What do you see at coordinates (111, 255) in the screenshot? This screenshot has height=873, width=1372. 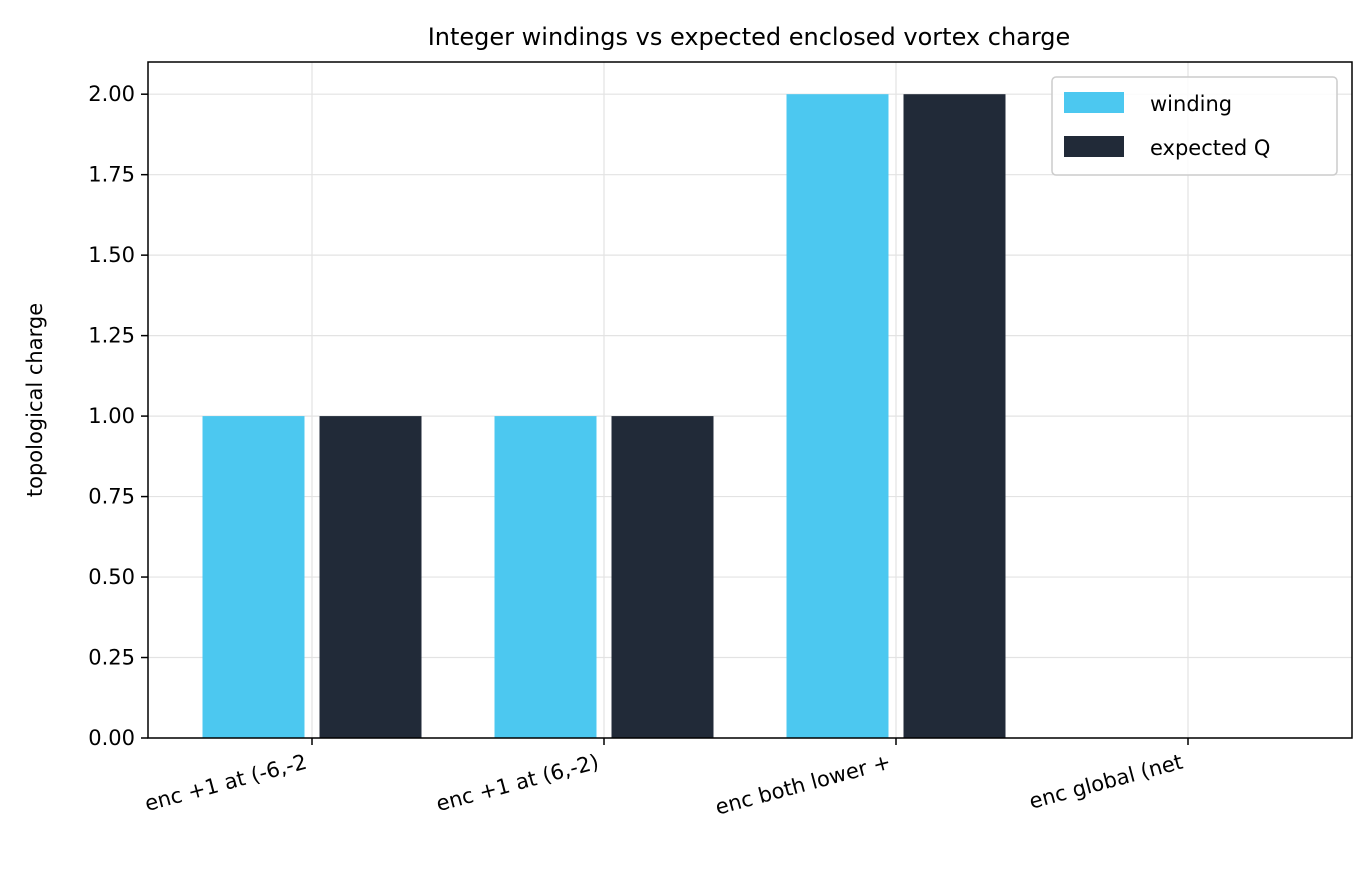 I see `y-tick-label: 1.50` at bounding box center [111, 255].